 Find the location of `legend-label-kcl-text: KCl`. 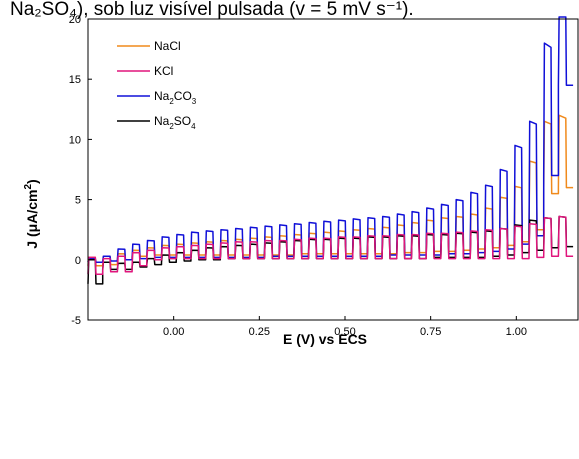

legend-label-kcl-text: KCl is located at coordinates (163, 71).